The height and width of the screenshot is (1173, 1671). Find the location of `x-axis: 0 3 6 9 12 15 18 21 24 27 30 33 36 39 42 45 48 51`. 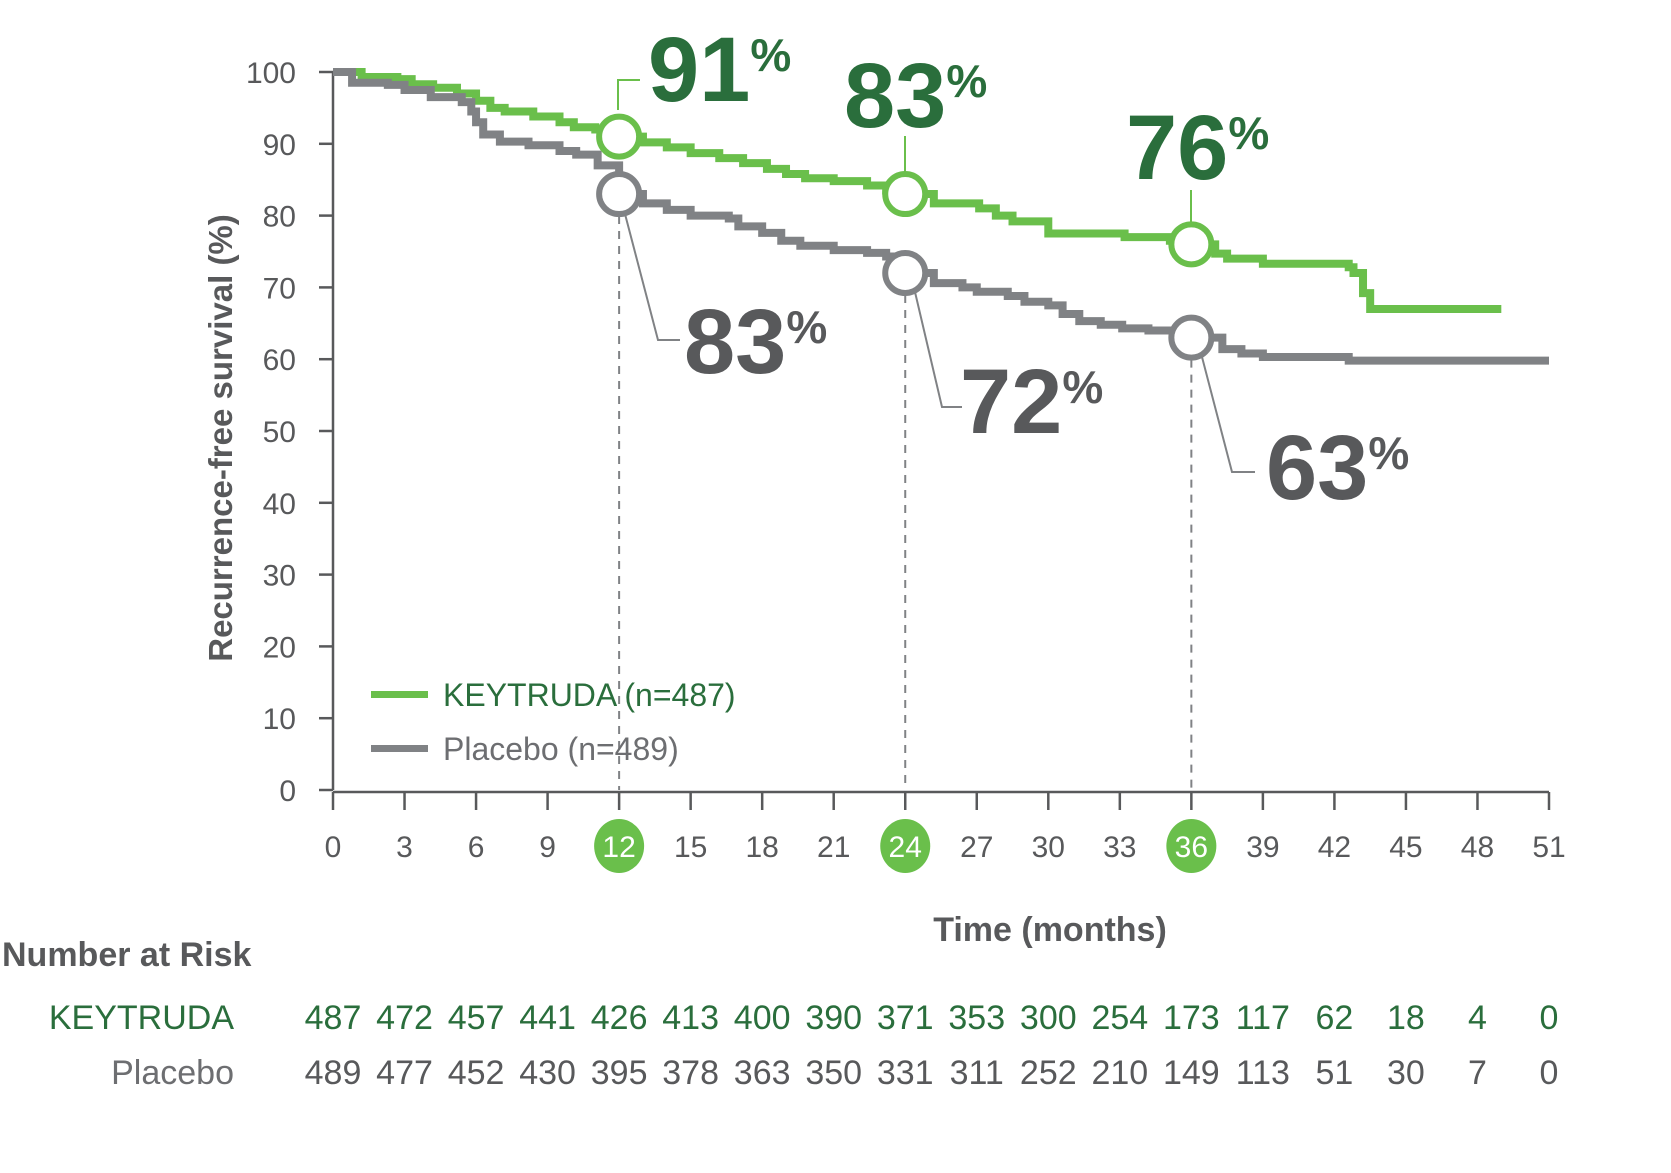

x-axis: 0 3 6 9 12 15 18 21 24 27 30 33 36 39 42 45 48 51 is located at coordinates (945, 831).